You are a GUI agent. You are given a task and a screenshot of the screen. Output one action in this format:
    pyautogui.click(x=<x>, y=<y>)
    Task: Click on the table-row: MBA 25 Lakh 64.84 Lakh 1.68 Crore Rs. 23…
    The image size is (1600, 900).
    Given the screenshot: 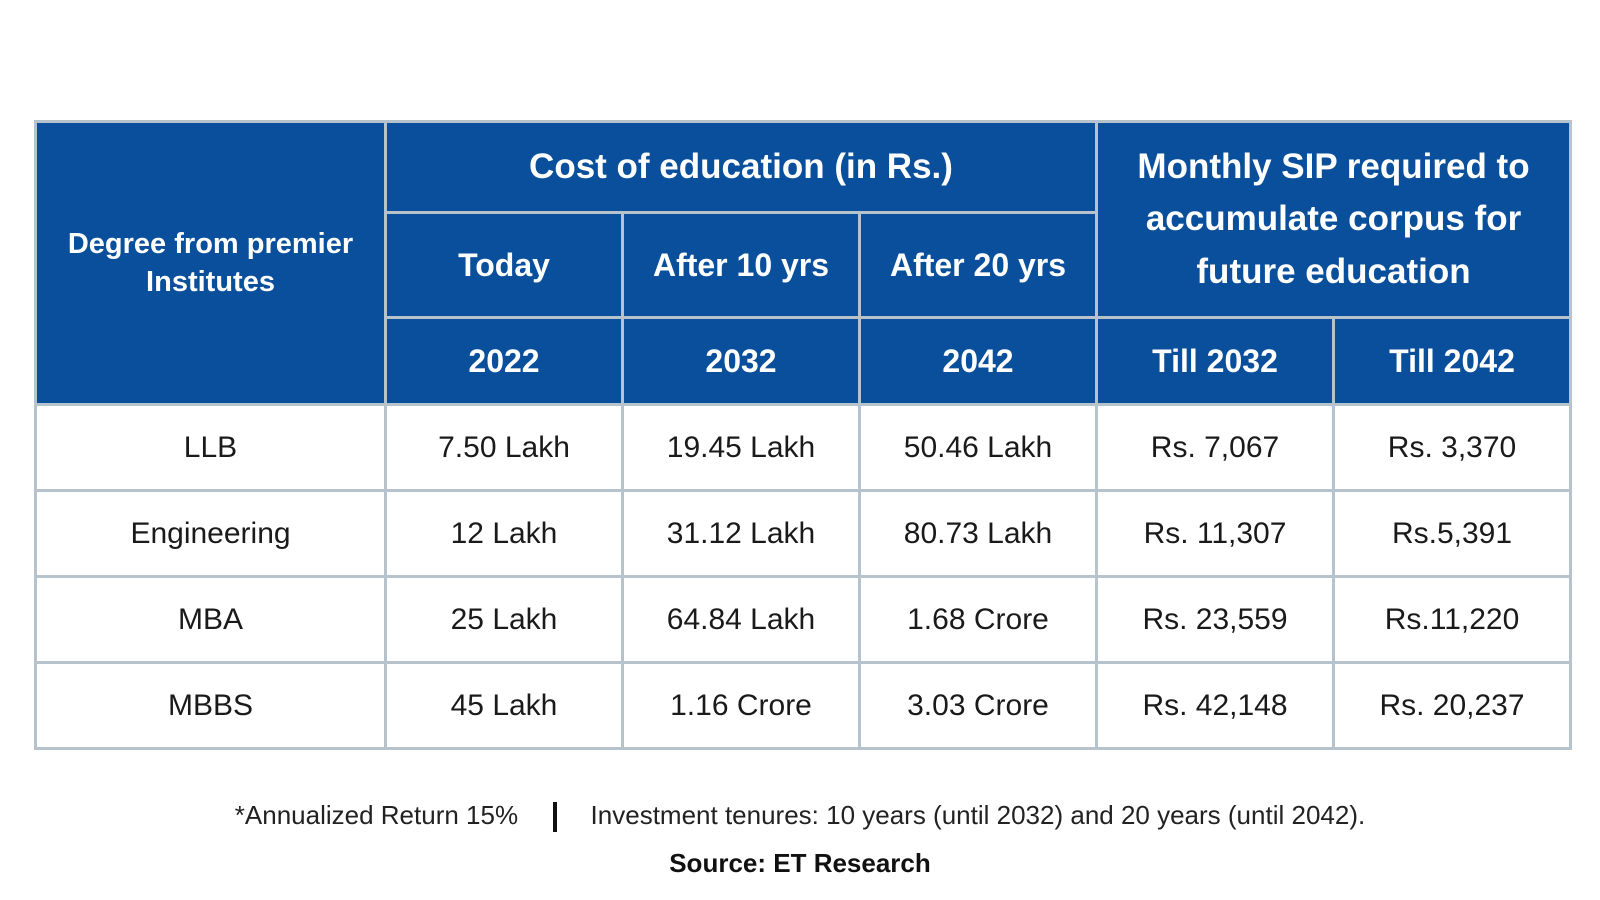 What is the action you would take?
    pyautogui.click(x=803, y=619)
    